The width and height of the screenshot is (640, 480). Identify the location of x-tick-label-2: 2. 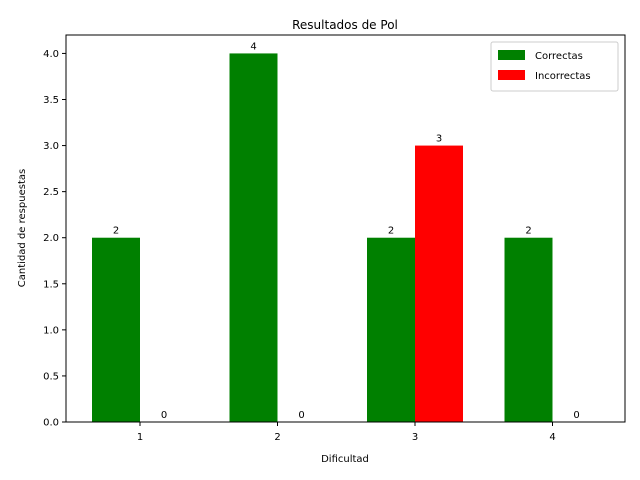
(277, 437).